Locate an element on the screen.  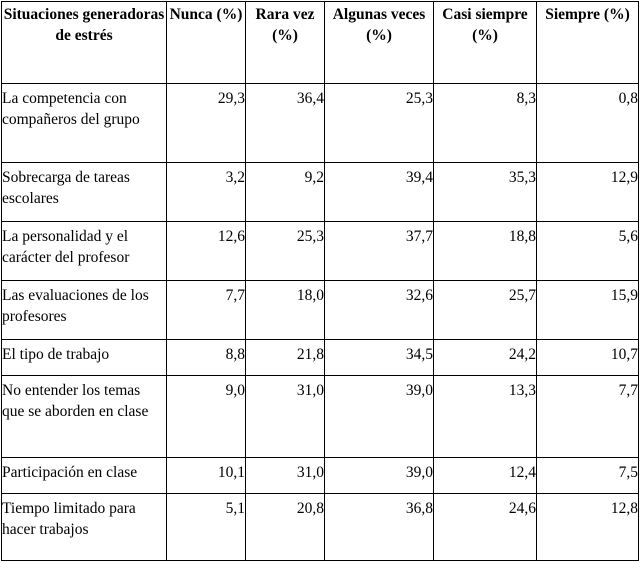
siempre-cell: 7,7 is located at coordinates (587, 416).